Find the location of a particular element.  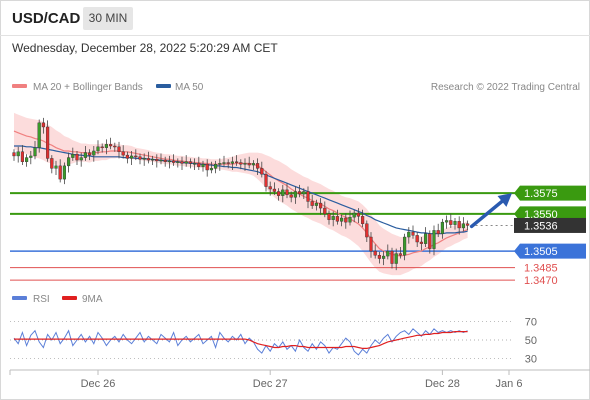

resistance-label-box-1.3575 is located at coordinates (550, 193).